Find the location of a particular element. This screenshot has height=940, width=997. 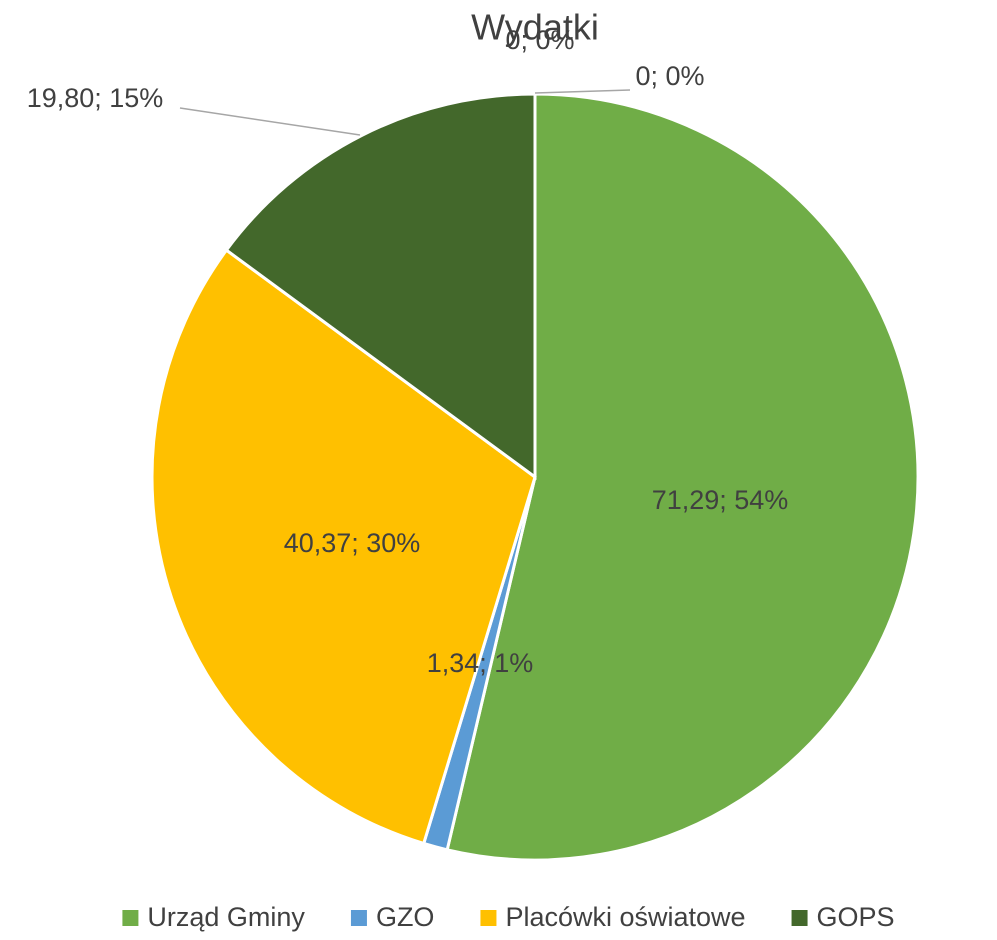

data-label: 71,29; 54% is located at coordinates (720, 500).